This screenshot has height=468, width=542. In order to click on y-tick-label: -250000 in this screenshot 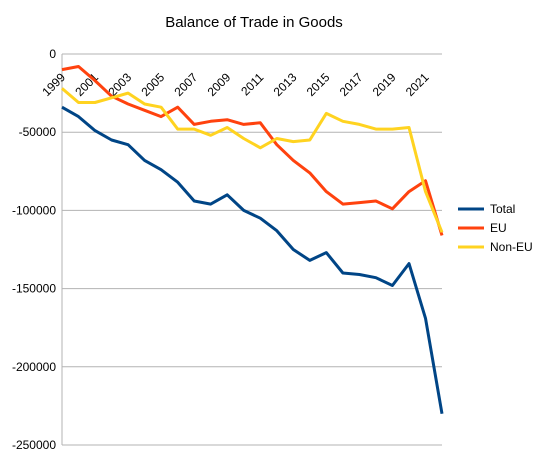, I will do `click(34, 445)`.